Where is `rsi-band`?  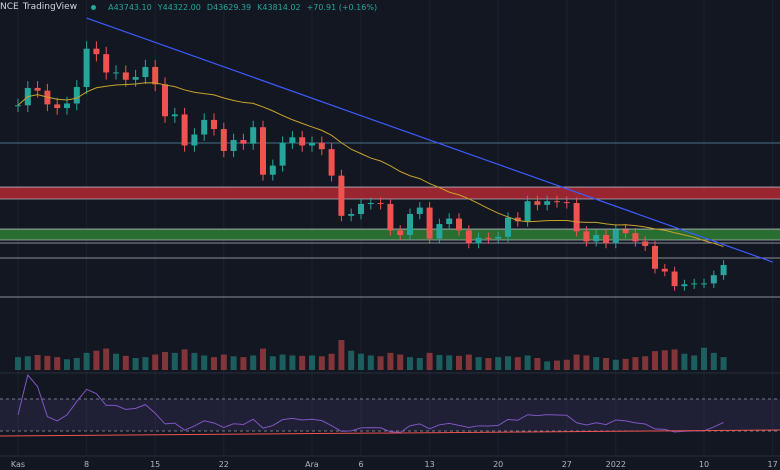 rsi-band is located at coordinates (390, 415).